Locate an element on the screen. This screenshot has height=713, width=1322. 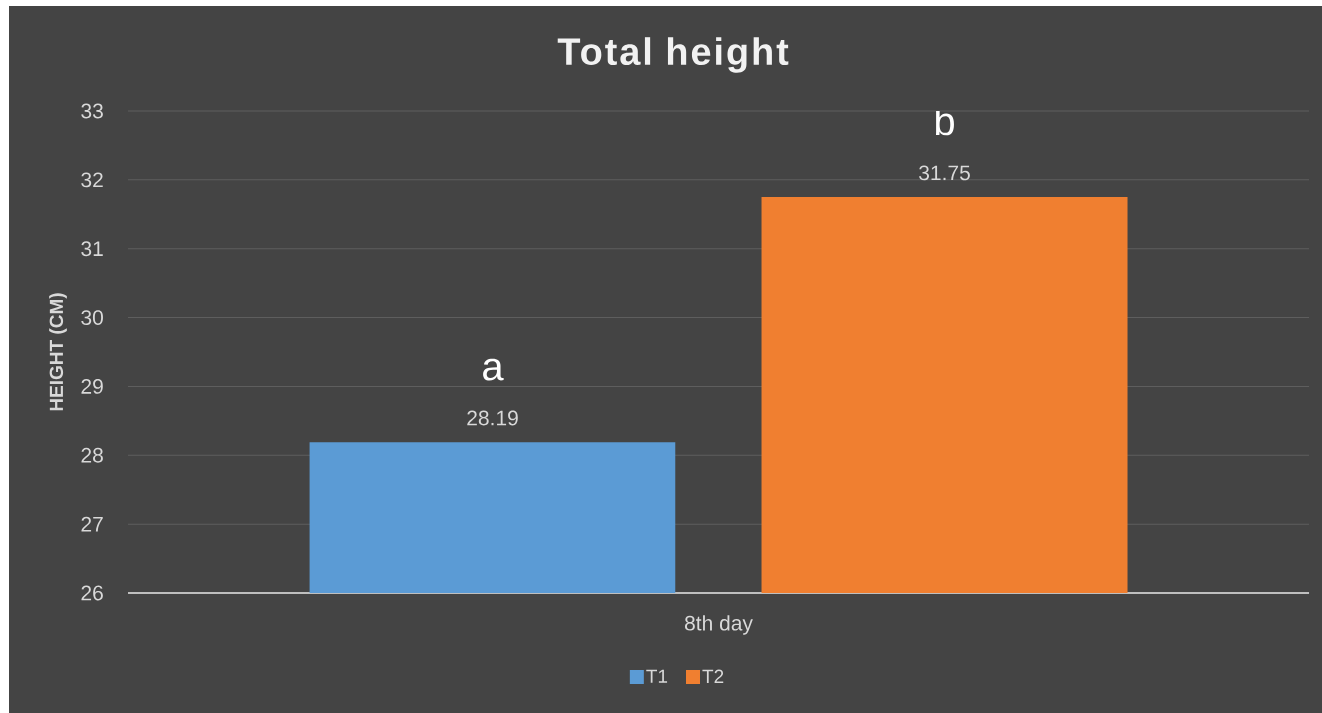
annotation: a is located at coordinates (493, 369).